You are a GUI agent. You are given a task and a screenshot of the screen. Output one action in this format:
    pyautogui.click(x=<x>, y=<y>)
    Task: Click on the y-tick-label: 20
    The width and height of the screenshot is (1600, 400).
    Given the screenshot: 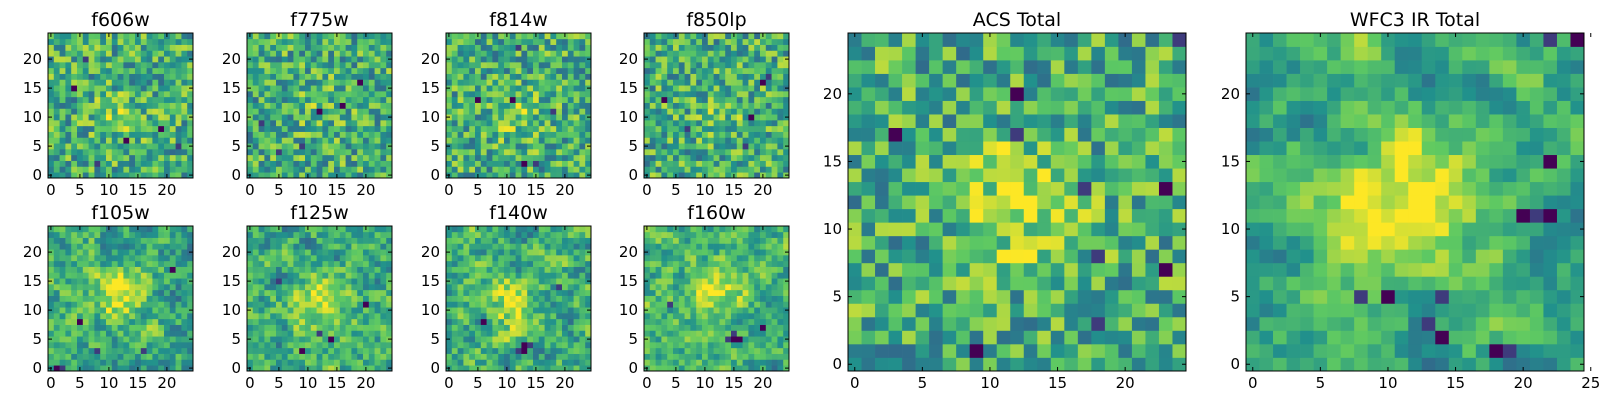 What is the action you would take?
    pyautogui.click(x=628, y=59)
    